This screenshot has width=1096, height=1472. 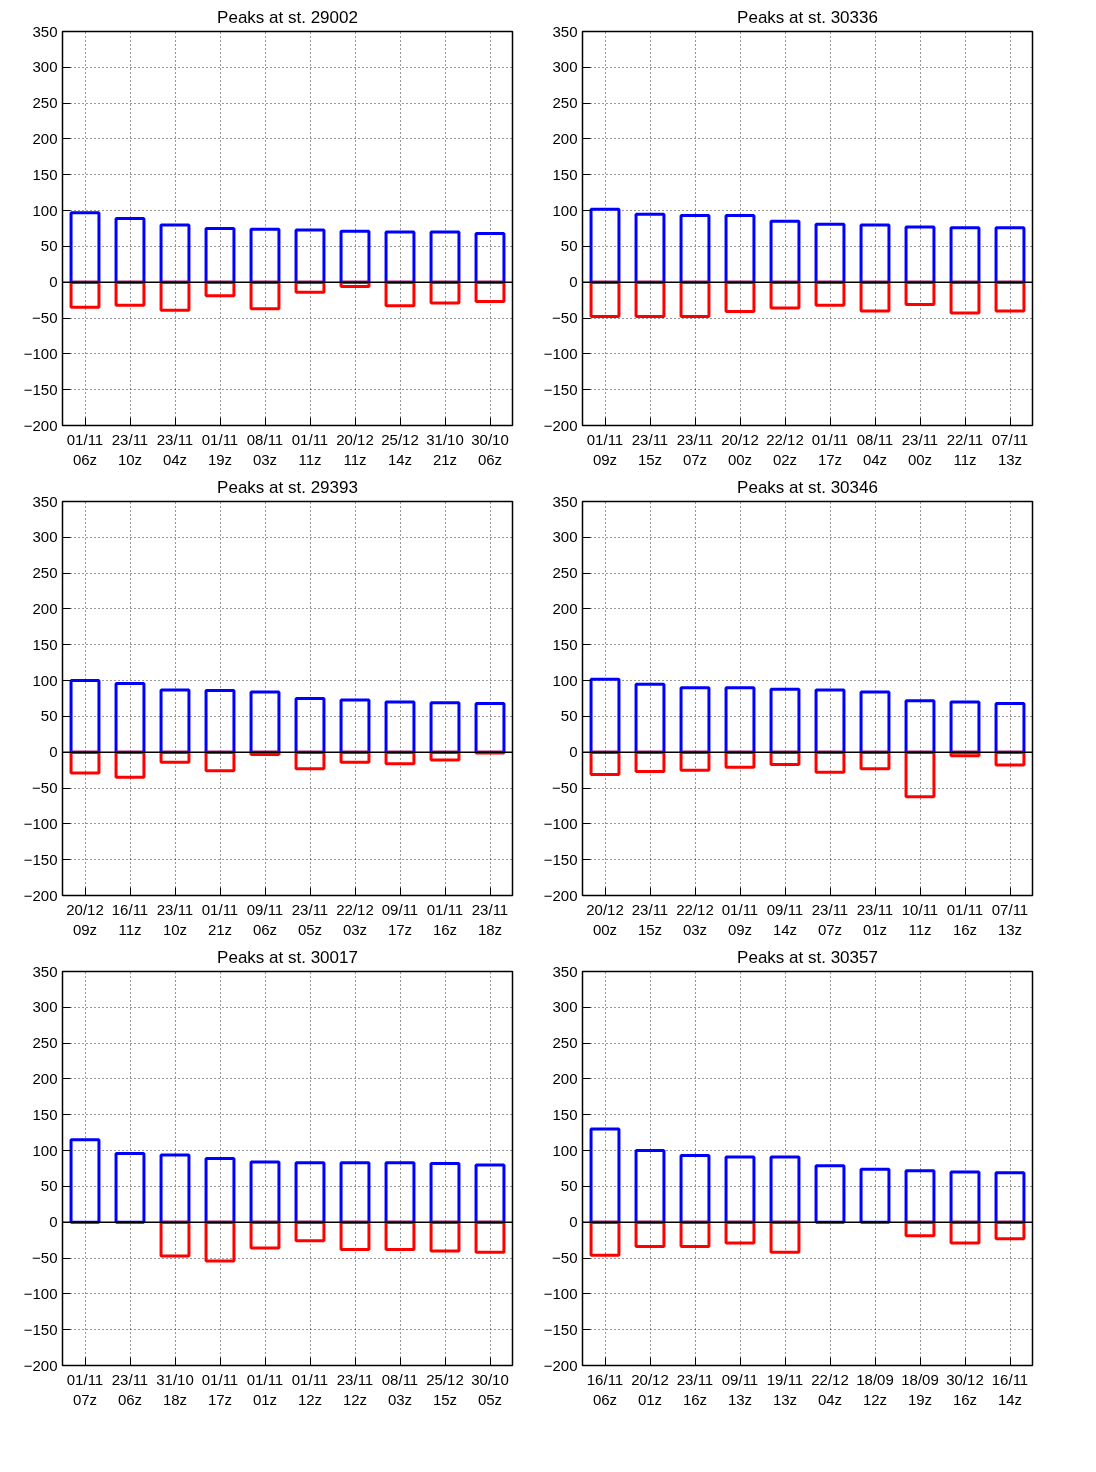 I want to click on x-tick-label: 30/10 05z, so click(x=490, y=1389).